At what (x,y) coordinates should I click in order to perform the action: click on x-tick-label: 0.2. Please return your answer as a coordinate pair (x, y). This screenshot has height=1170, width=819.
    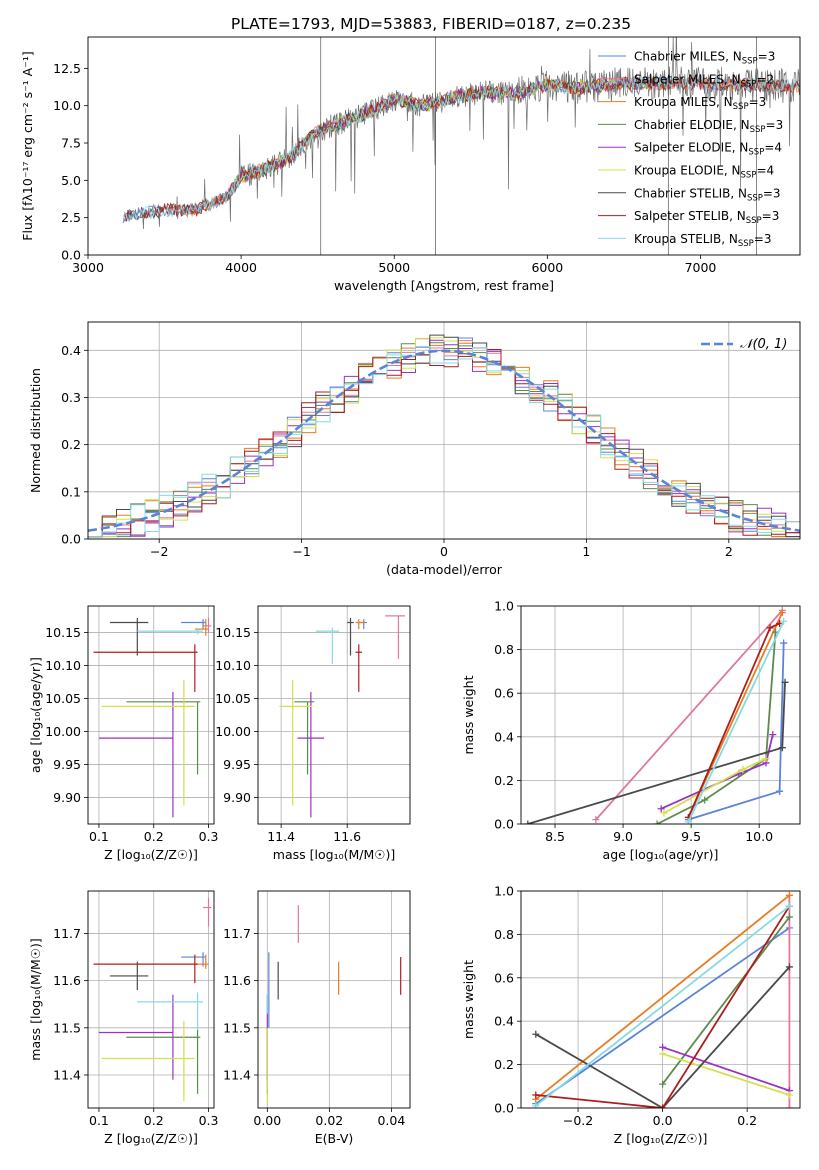
    Looking at the image, I should click on (154, 836).